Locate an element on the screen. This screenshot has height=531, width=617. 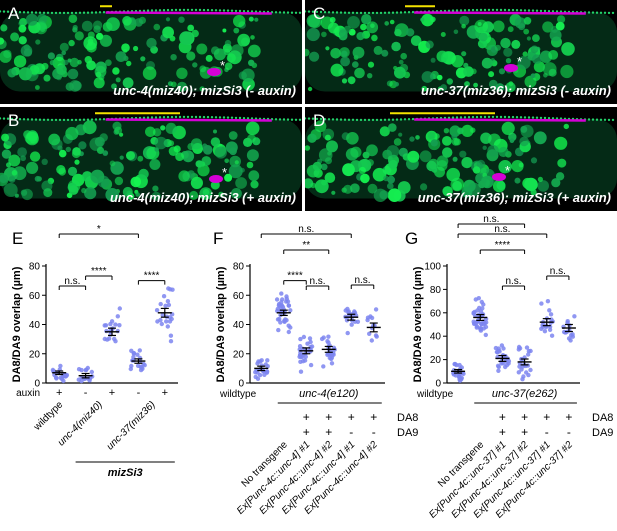
row-label-da8: DA8 is located at coordinates (602, 418).